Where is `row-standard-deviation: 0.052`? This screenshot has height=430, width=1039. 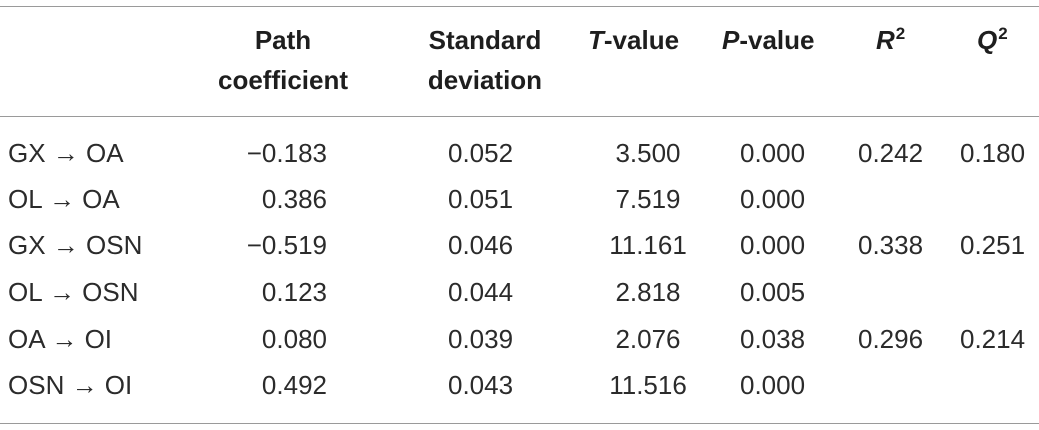
row-standard-deviation: 0.052 is located at coordinates (481, 153).